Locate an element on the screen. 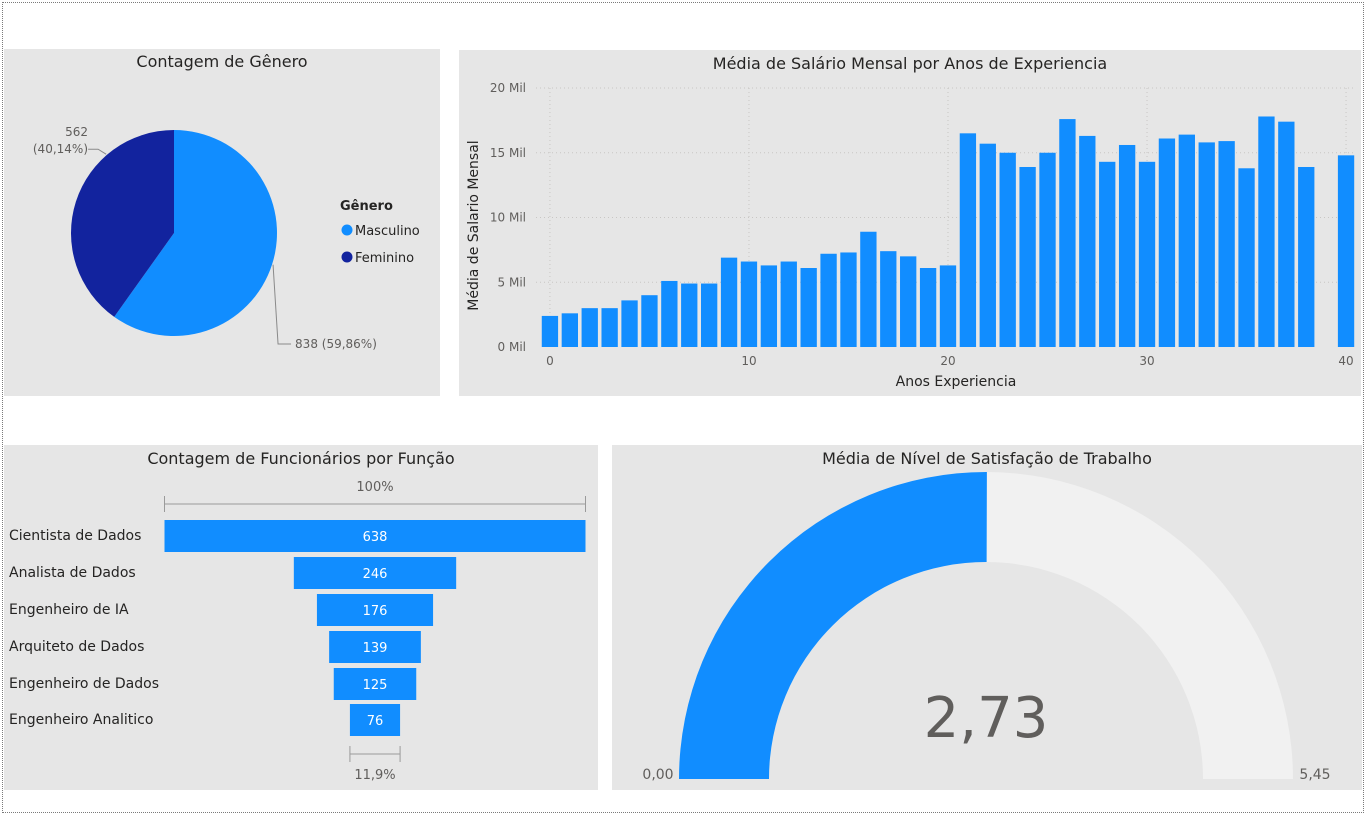 This screenshot has width=1372, height=827. funnel-value-label: 76 is located at coordinates (375, 721).